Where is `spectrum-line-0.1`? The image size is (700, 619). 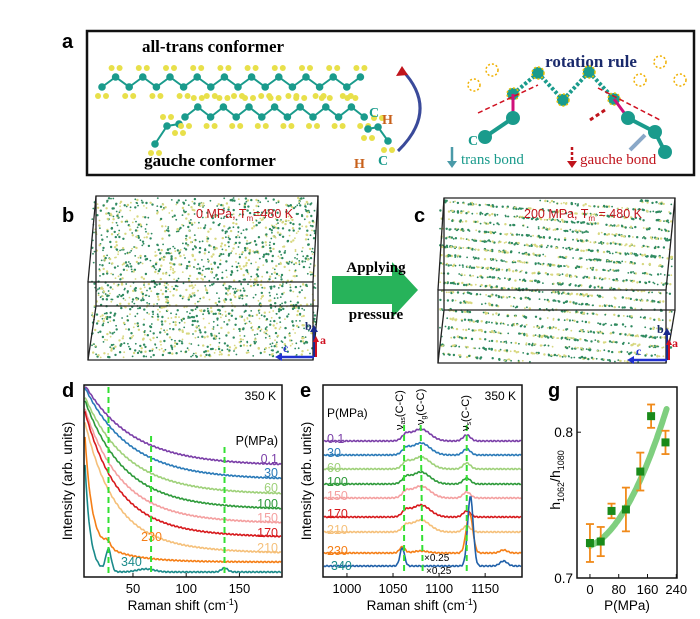
spectrum-line-0.1 is located at coordinates (422, 435).